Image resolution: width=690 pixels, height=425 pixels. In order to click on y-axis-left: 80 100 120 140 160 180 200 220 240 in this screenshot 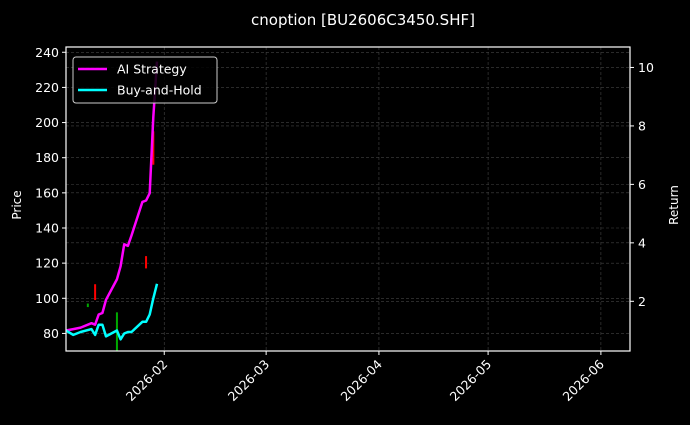, I will do `click(50, 193)`.